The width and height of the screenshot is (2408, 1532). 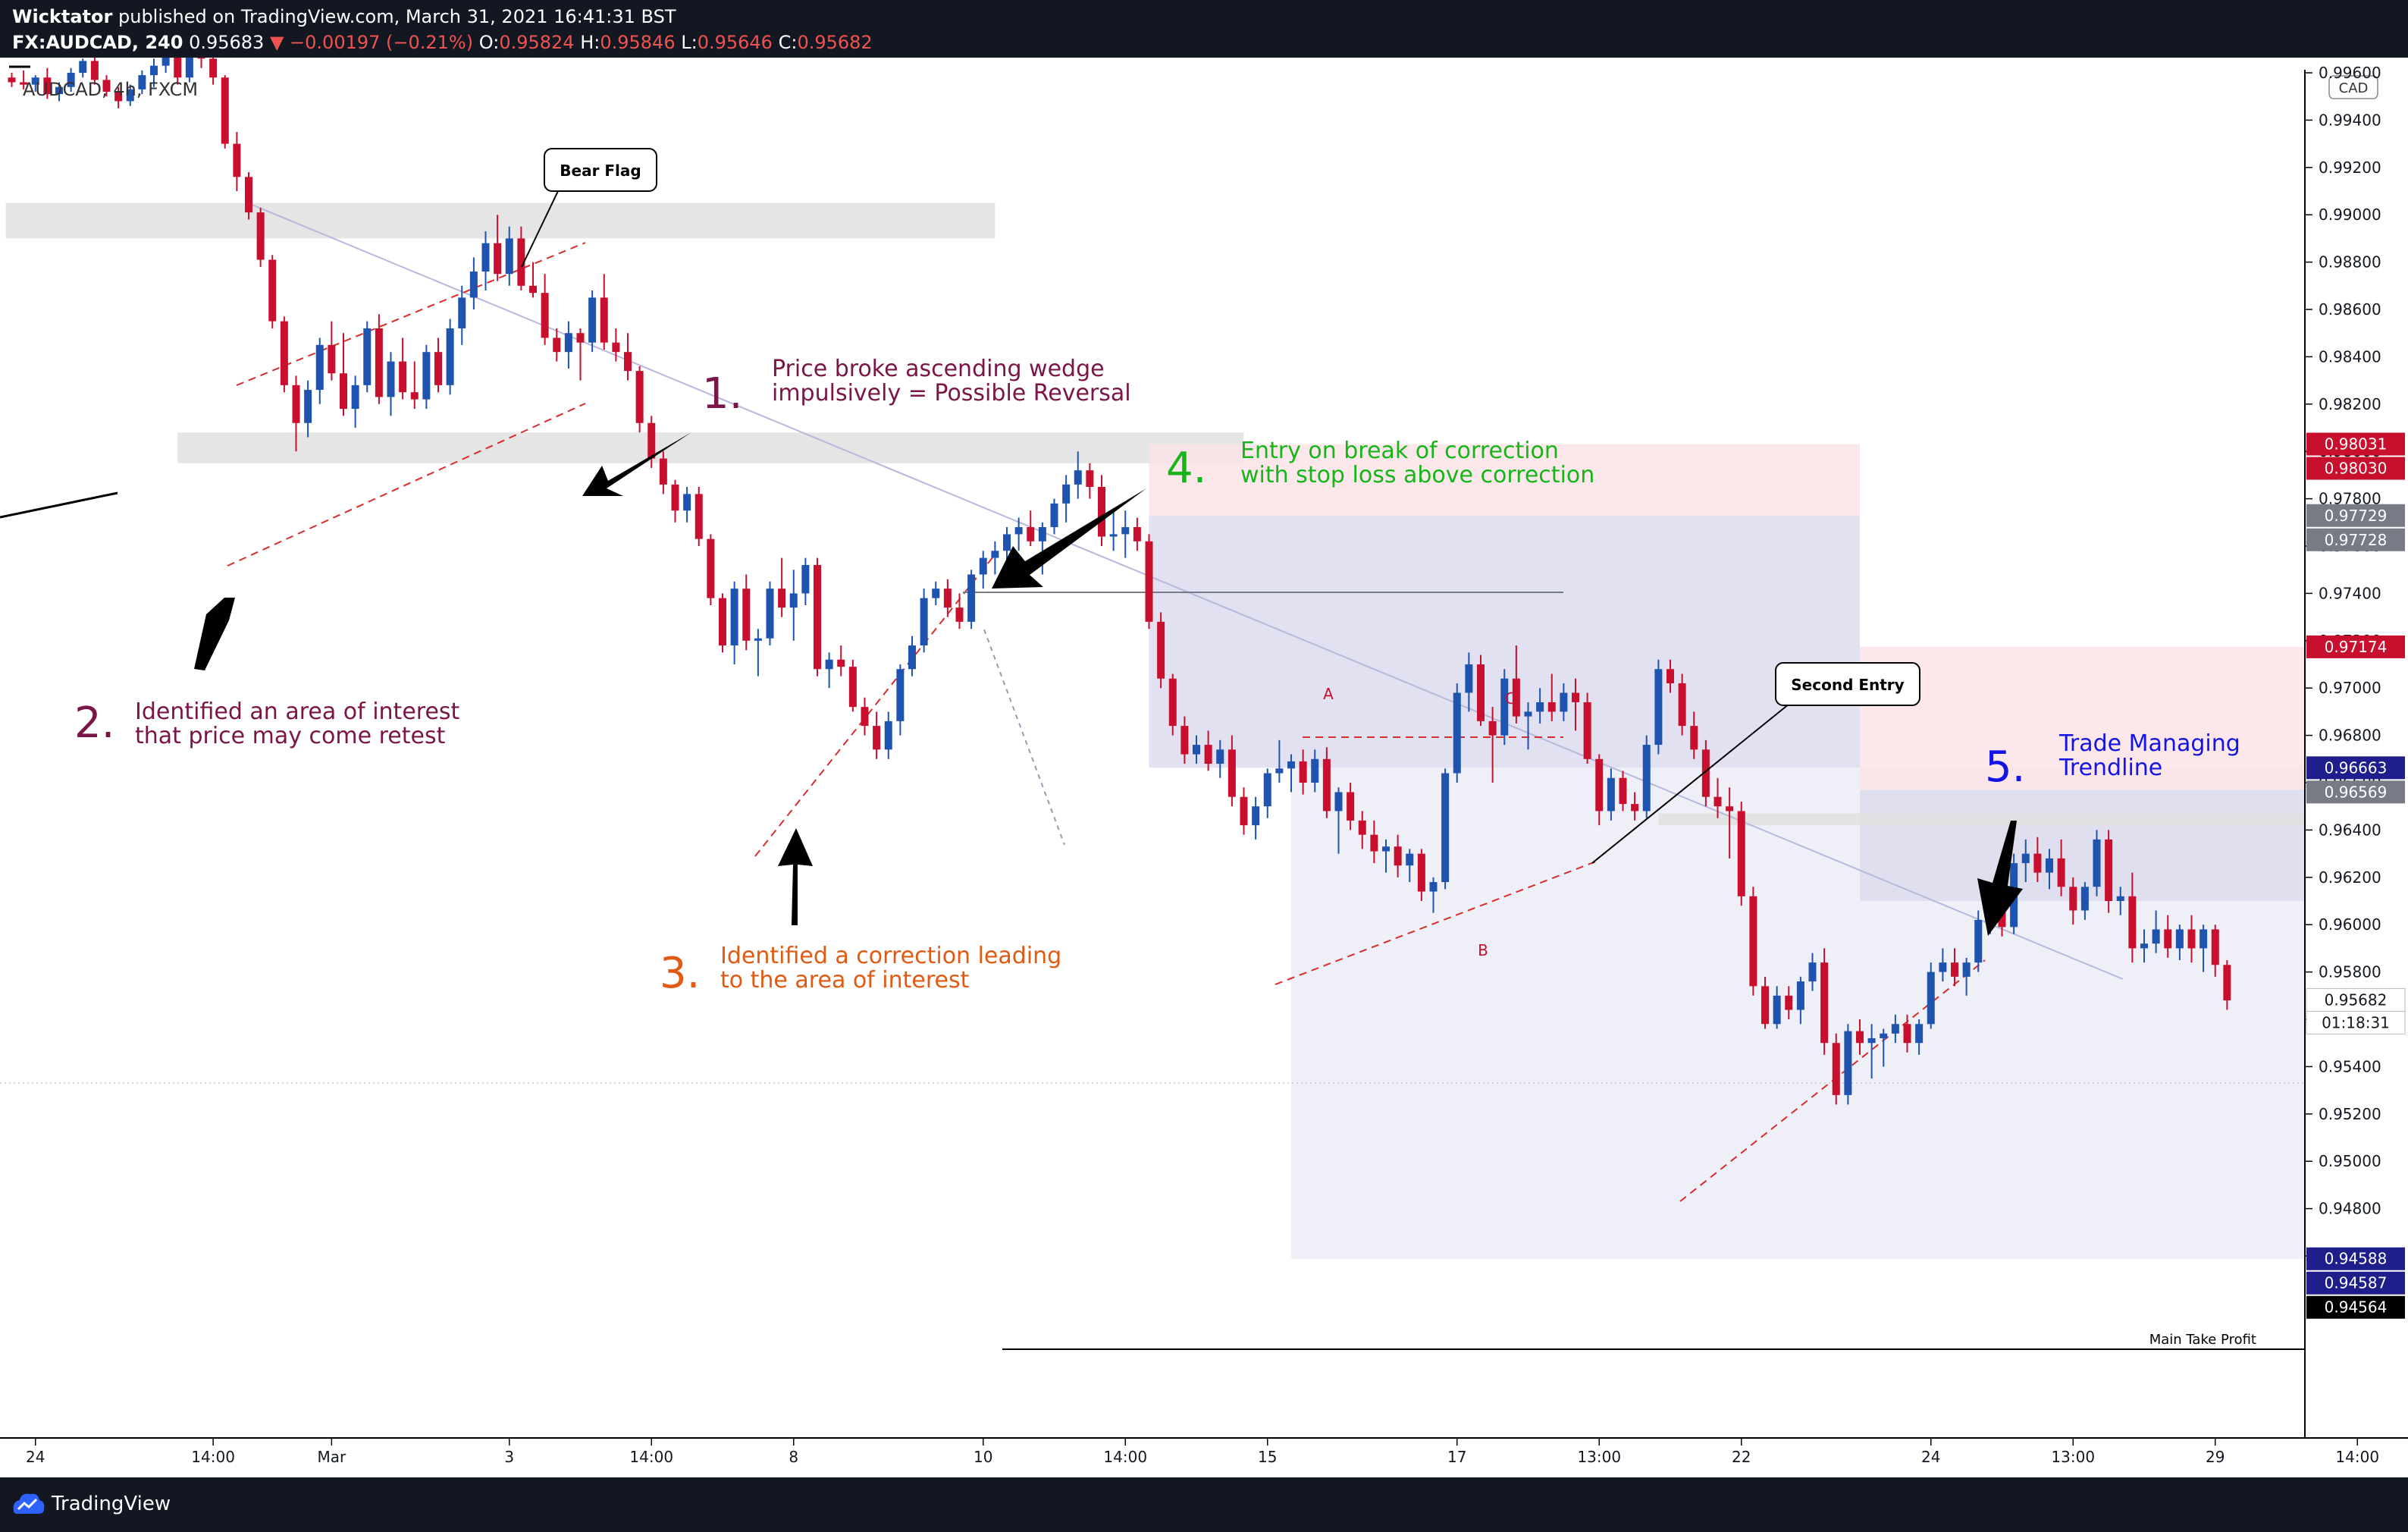 I want to click on price-tick-label: 0.99200, so click(x=2350, y=168).